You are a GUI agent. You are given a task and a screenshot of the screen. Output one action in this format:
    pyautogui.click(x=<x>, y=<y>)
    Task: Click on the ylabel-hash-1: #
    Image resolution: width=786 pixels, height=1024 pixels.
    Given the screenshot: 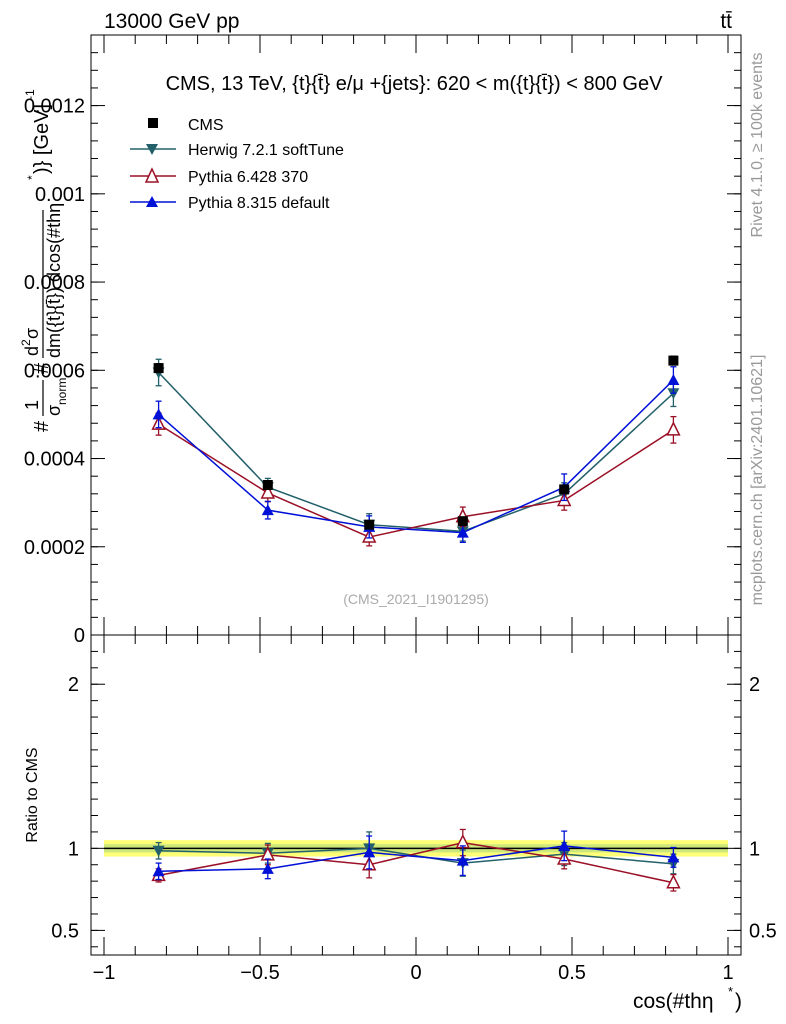 What is the action you would take?
    pyautogui.click(x=42, y=426)
    